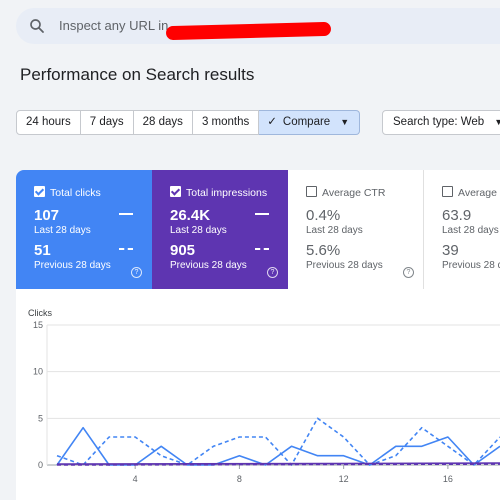  What do you see at coordinates (227, 193) in the screenshot?
I see `metric-label: Total impressions` at bounding box center [227, 193].